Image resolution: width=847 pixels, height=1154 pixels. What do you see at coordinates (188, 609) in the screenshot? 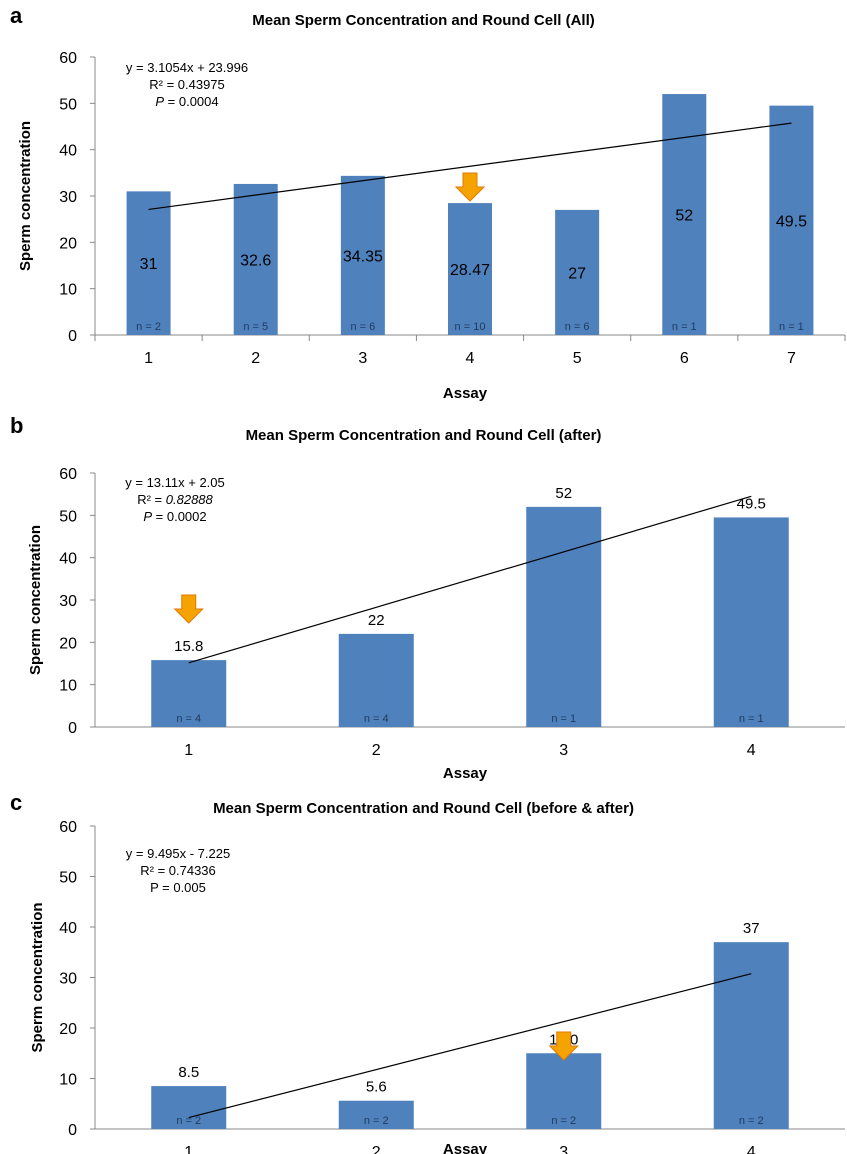
I see `arrow-marker-b` at bounding box center [188, 609].